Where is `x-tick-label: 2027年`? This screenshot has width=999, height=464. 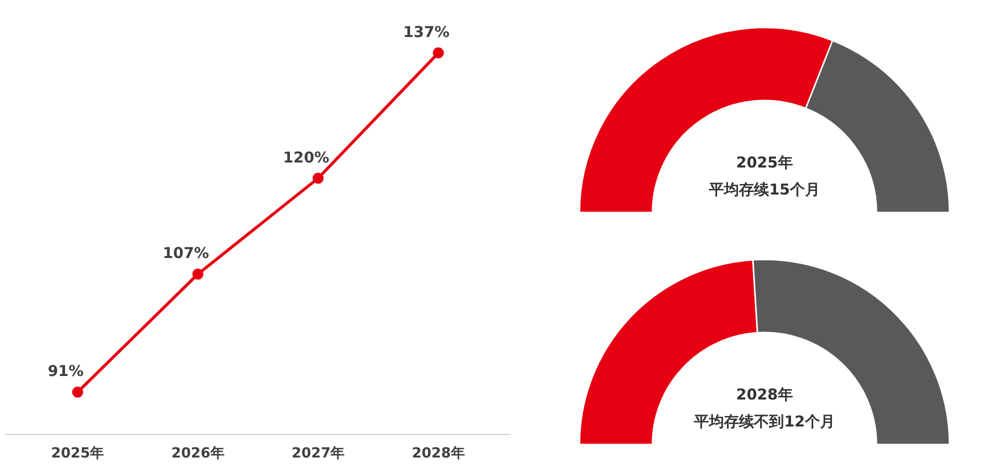
x-tick-label: 2027年 is located at coordinates (318, 454).